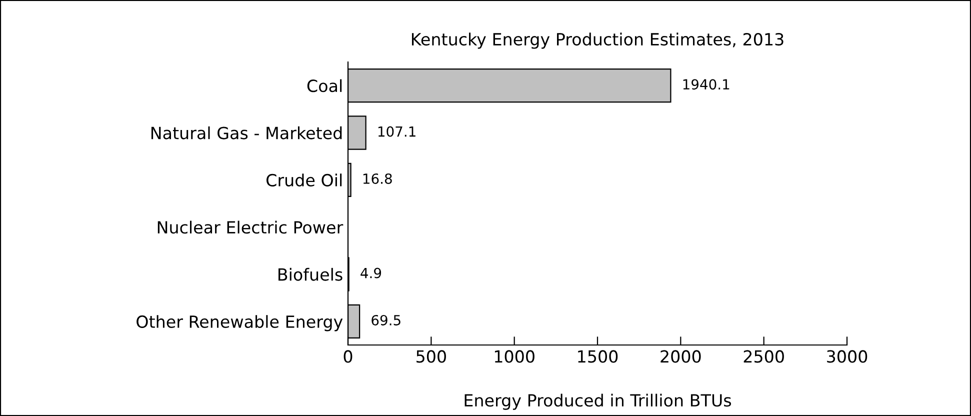 This screenshot has width=971, height=416. Describe the element at coordinates (304, 180) in the screenshot. I see `y-tick-label: Crude Oil` at that location.